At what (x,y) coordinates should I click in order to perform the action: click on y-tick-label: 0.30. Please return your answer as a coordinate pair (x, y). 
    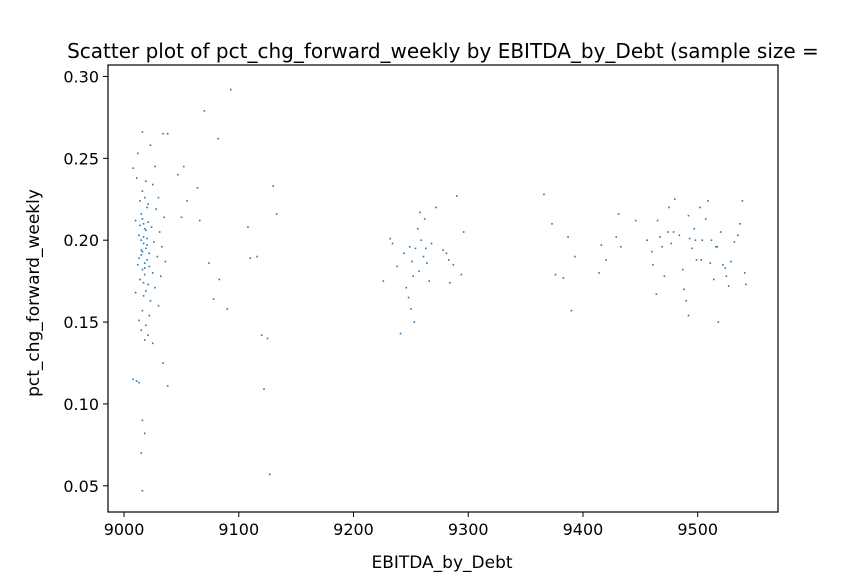
    Looking at the image, I should click on (81, 76).